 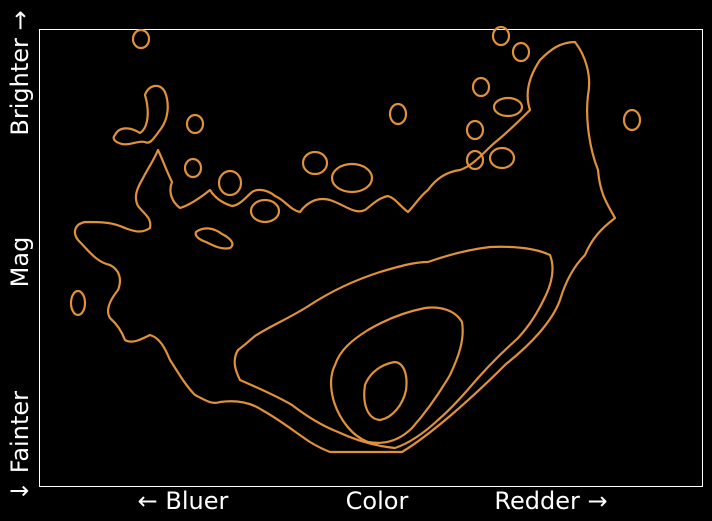 I want to click on x-left-label: ← Bluer, so click(x=183, y=501).